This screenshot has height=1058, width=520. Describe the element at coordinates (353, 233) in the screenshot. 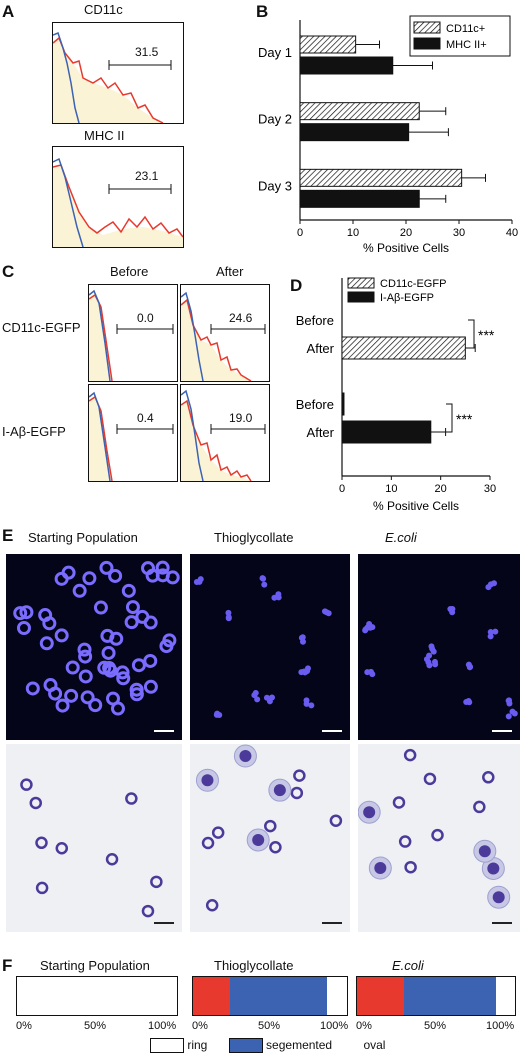

I see `b-xtick-label: 10` at that location.